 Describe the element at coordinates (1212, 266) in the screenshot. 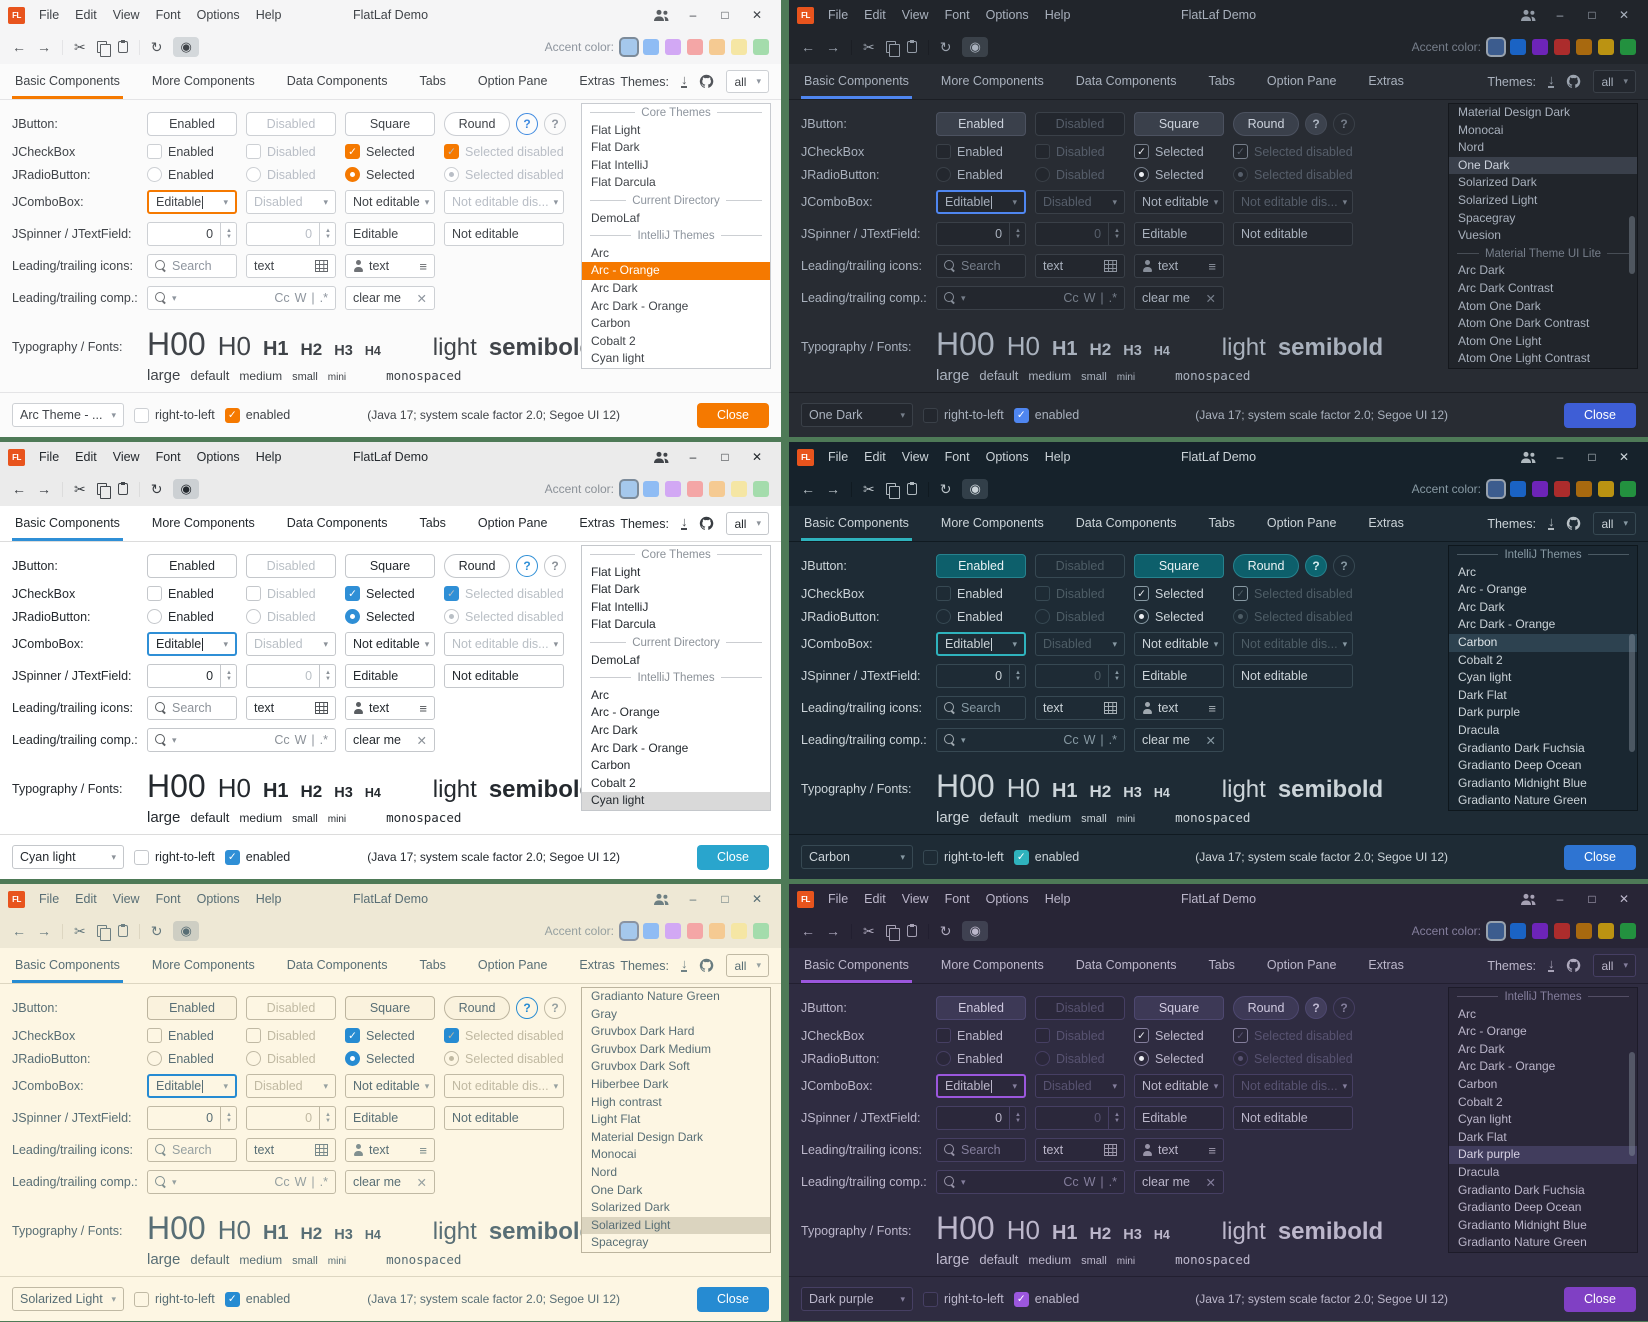

I see `list-icon: ≡` at that location.